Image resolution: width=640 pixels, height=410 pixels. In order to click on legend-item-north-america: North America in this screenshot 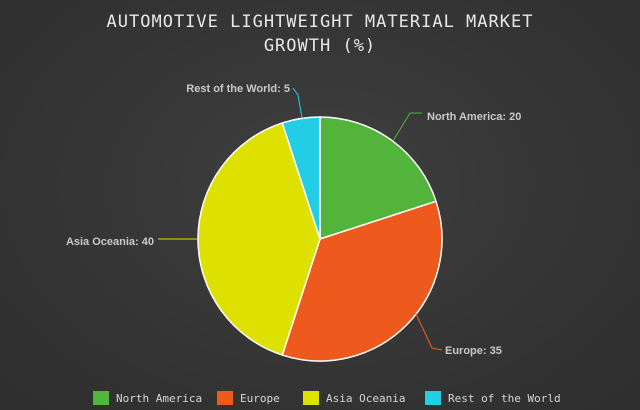, I will do `click(147, 398)`.